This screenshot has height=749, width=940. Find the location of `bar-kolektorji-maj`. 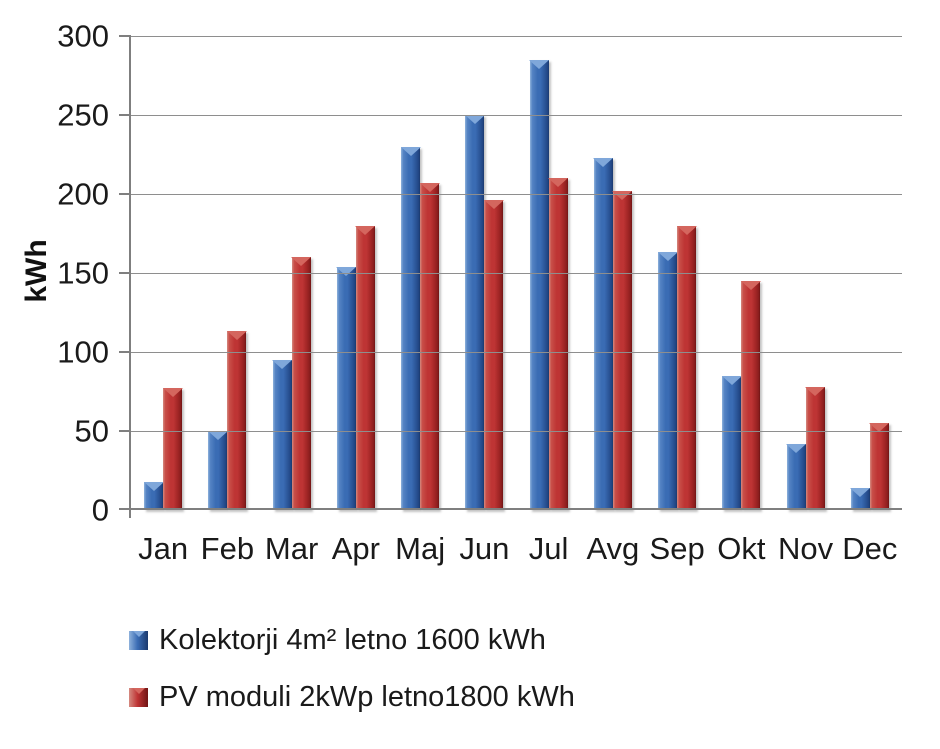

bar-kolektorji-maj is located at coordinates (410, 328).